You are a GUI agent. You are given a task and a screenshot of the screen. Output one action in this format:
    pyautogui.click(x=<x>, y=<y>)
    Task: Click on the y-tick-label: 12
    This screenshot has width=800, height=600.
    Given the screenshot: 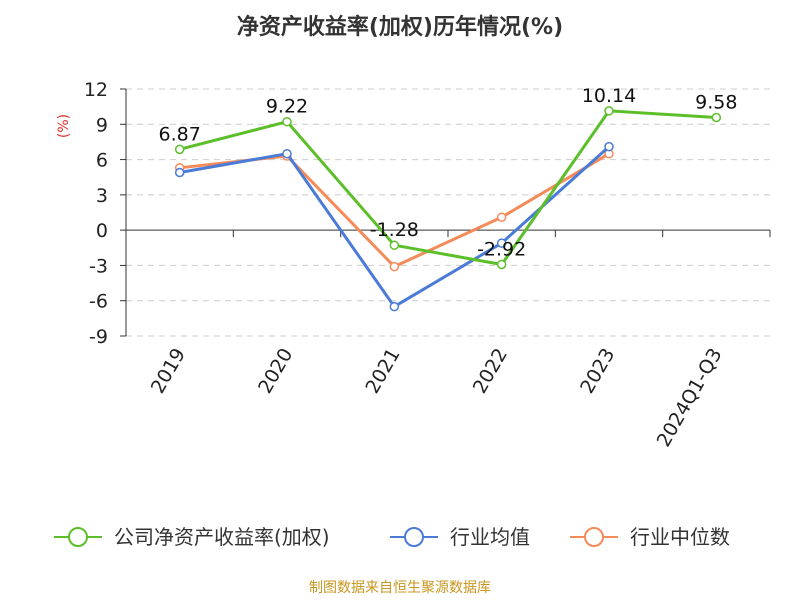 What is the action you would take?
    pyautogui.click(x=96, y=90)
    